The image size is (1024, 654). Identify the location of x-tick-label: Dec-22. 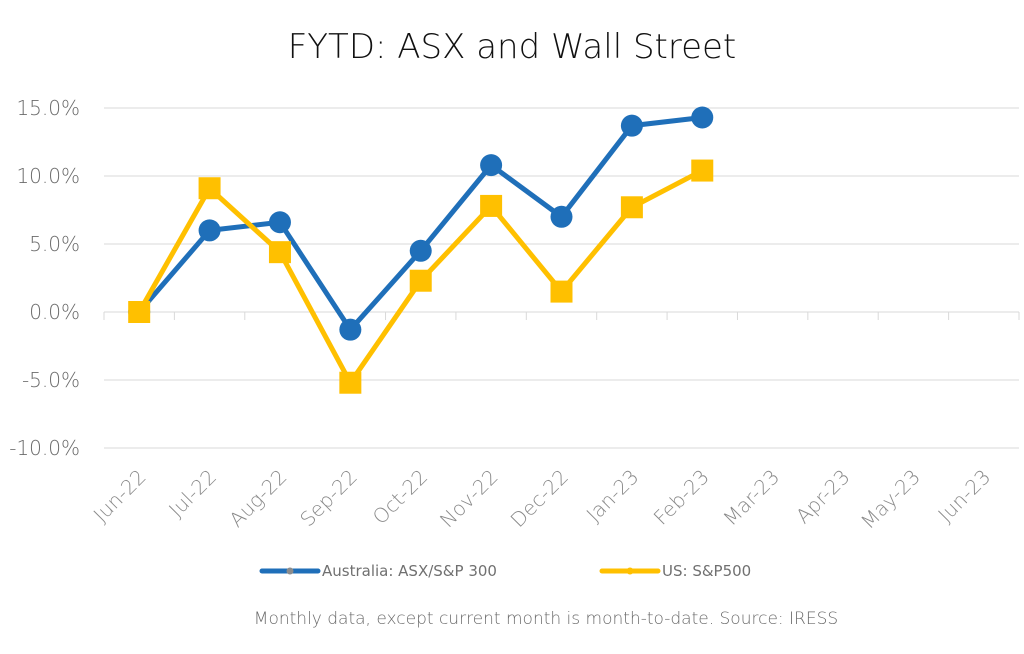
(539, 498).